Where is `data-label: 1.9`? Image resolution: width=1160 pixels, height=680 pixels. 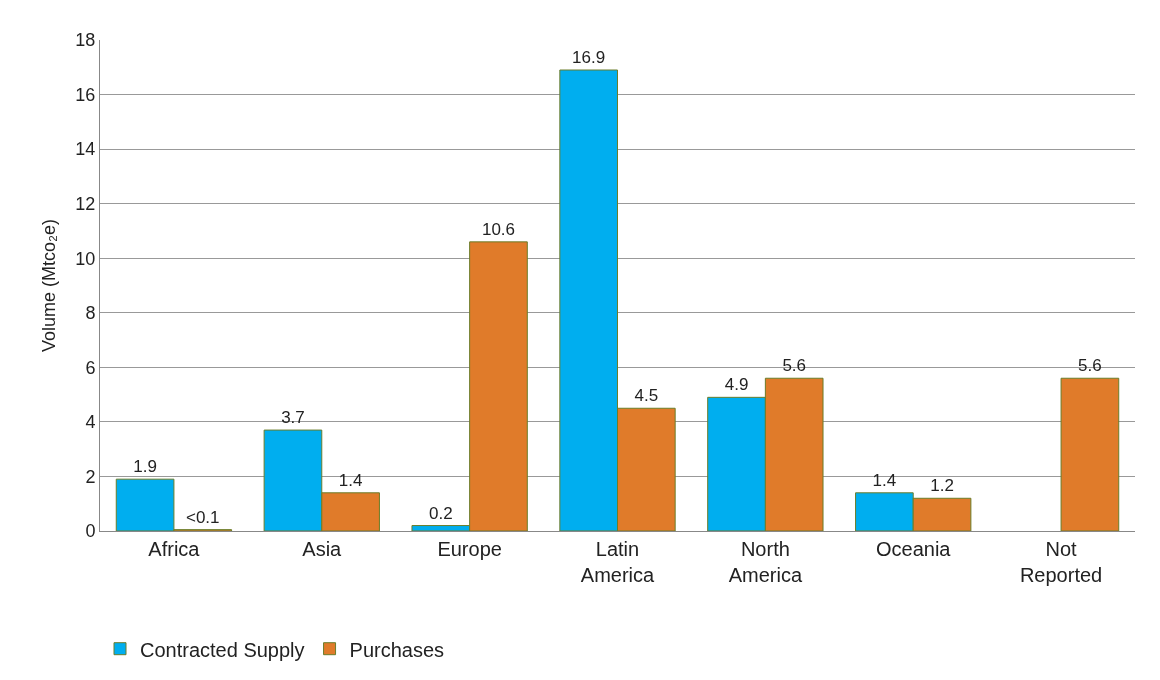 data-label: 1.9 is located at coordinates (145, 467).